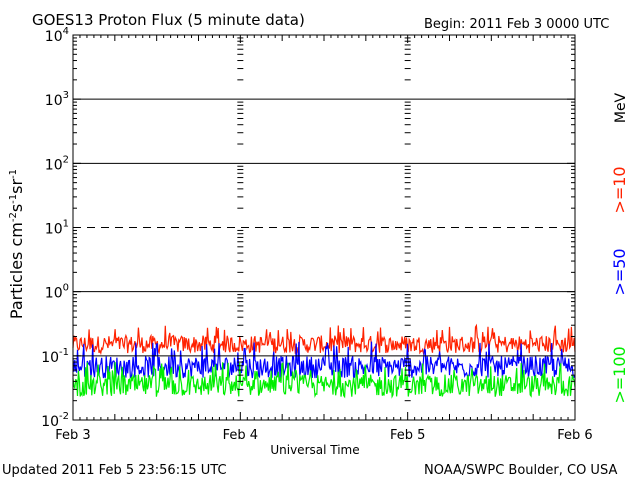 The width and height of the screenshot is (640, 480). What do you see at coordinates (16, 270) in the screenshot?
I see `y-axis-title-part: Particles cm` at bounding box center [16, 270].